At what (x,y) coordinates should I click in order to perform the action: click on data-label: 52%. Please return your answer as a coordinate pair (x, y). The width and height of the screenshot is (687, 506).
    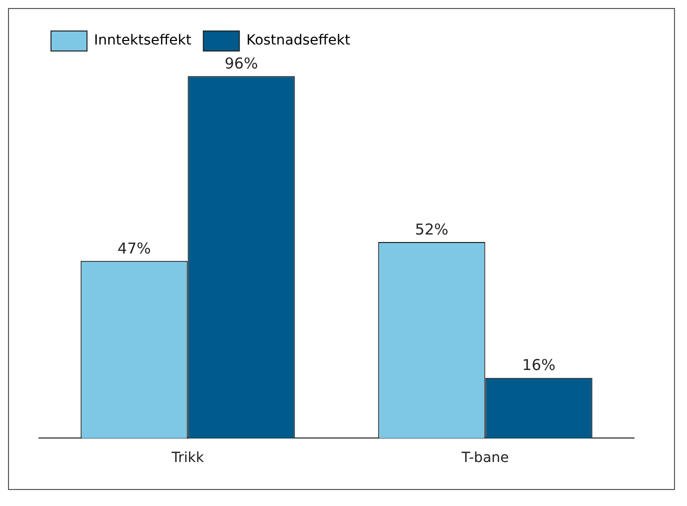
    Looking at the image, I should click on (431, 229).